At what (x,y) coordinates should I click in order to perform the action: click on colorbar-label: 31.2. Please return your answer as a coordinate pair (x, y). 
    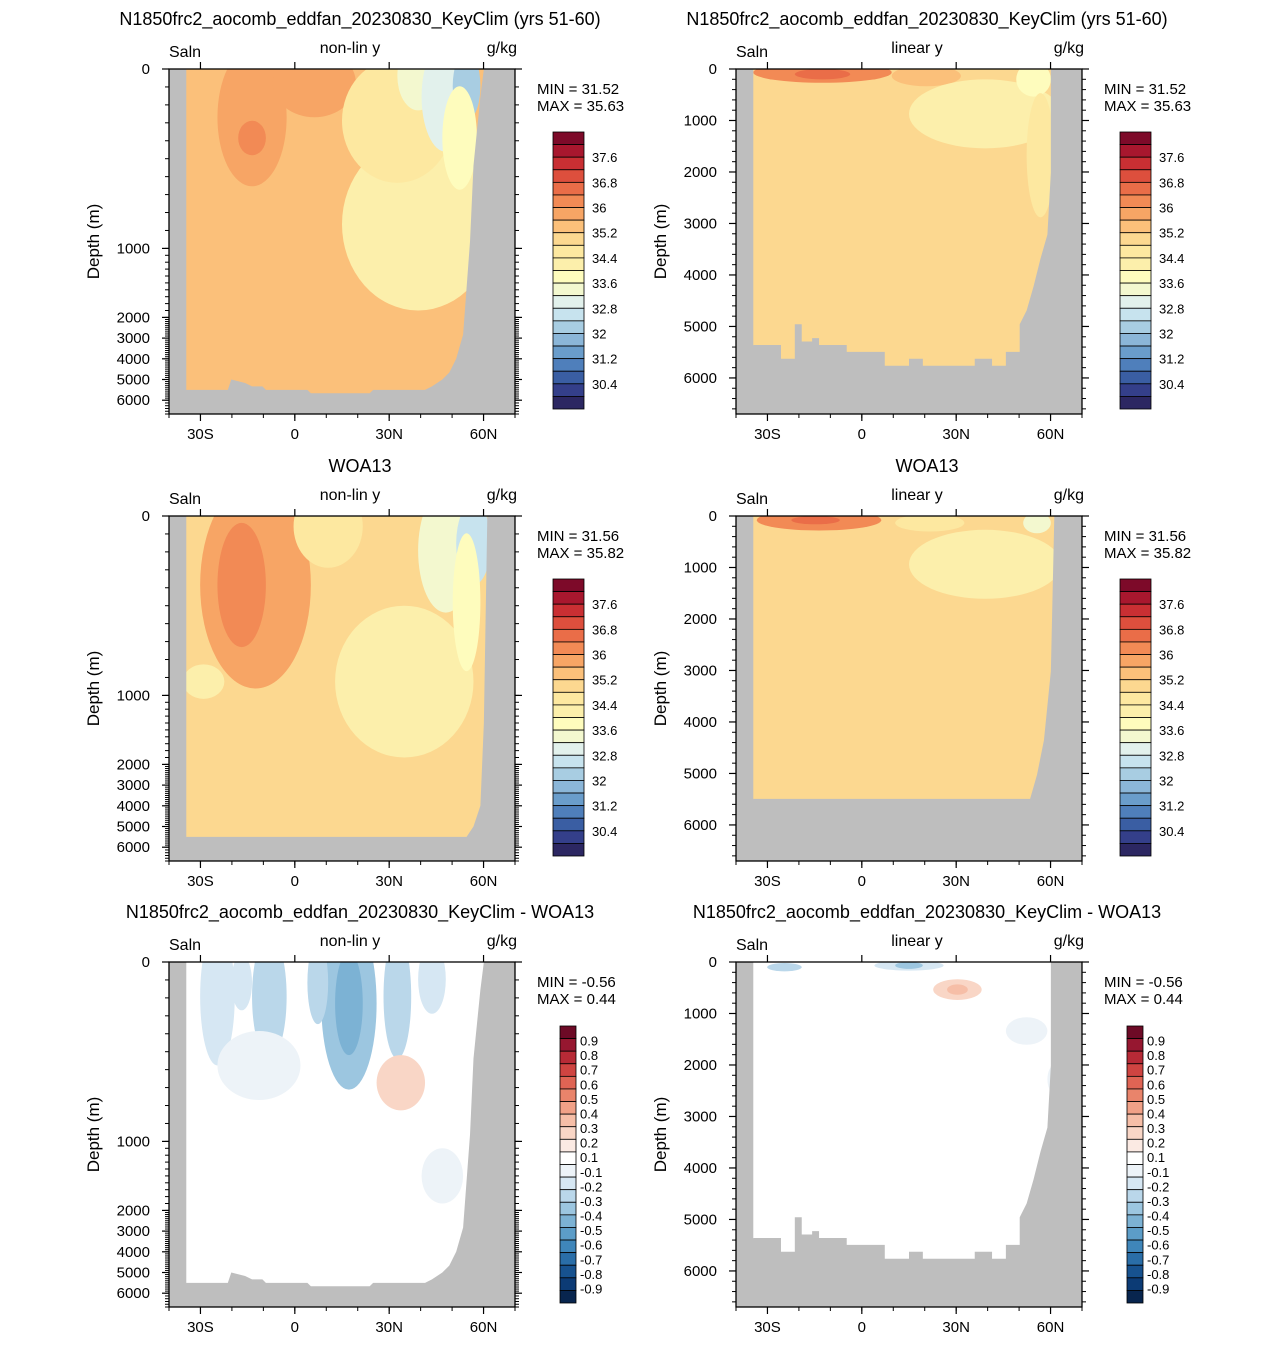
    Looking at the image, I should click on (604, 359).